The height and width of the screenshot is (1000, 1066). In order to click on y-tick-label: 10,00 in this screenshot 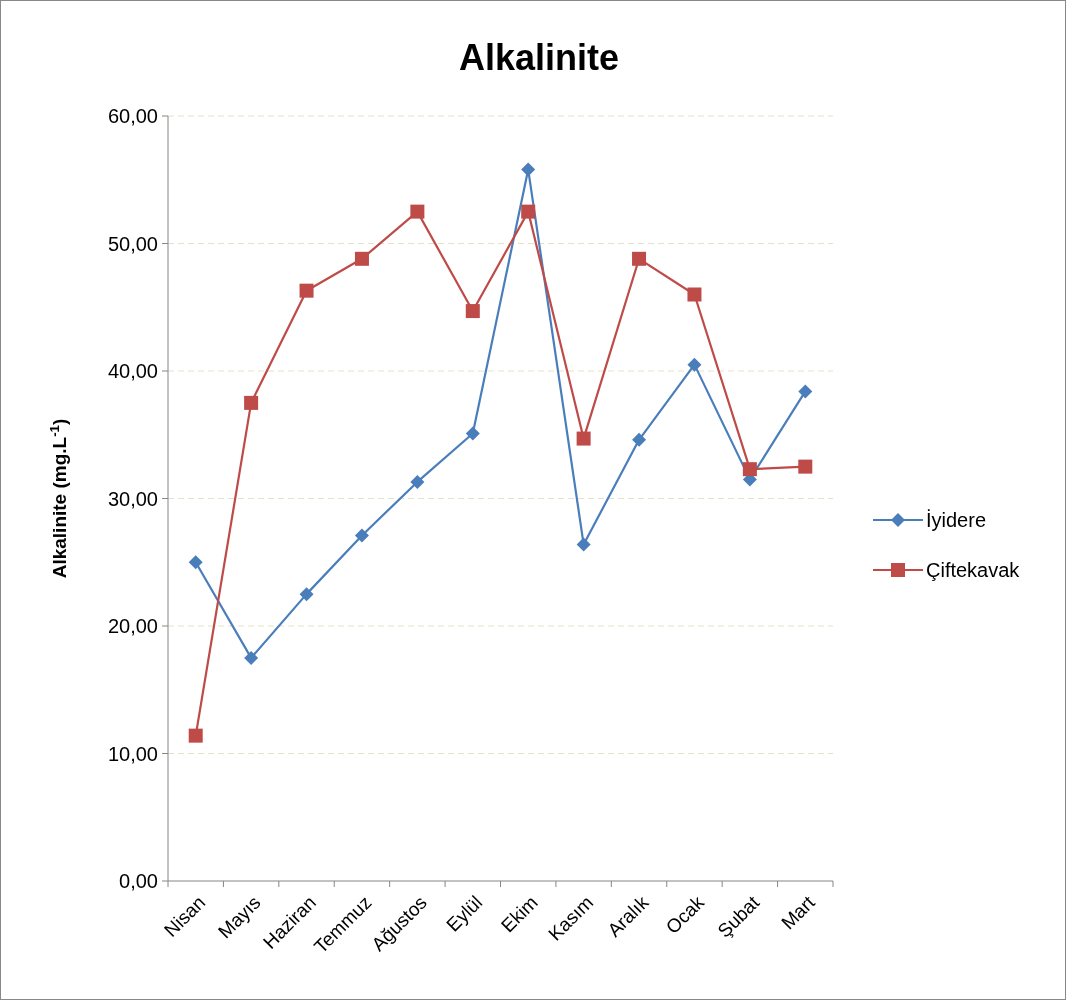, I will do `click(132, 753)`.